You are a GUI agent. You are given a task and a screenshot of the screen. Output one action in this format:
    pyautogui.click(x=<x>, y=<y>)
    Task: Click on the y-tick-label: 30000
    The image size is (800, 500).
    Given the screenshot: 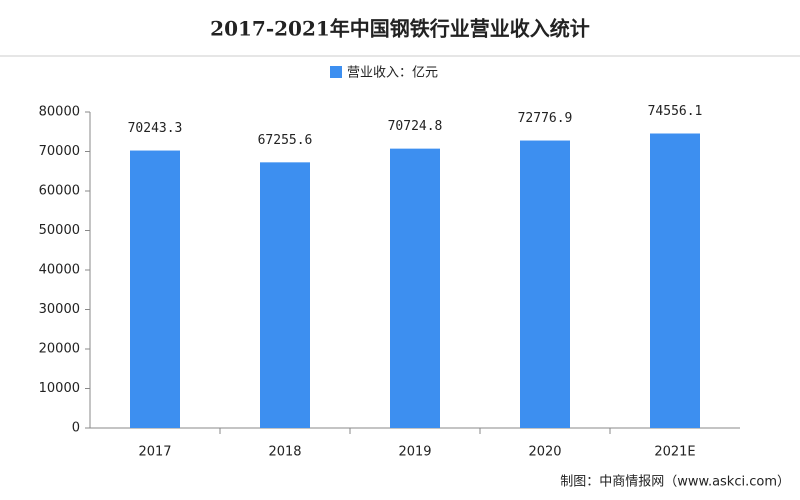 What is the action you would take?
    pyautogui.click(x=59, y=309)
    